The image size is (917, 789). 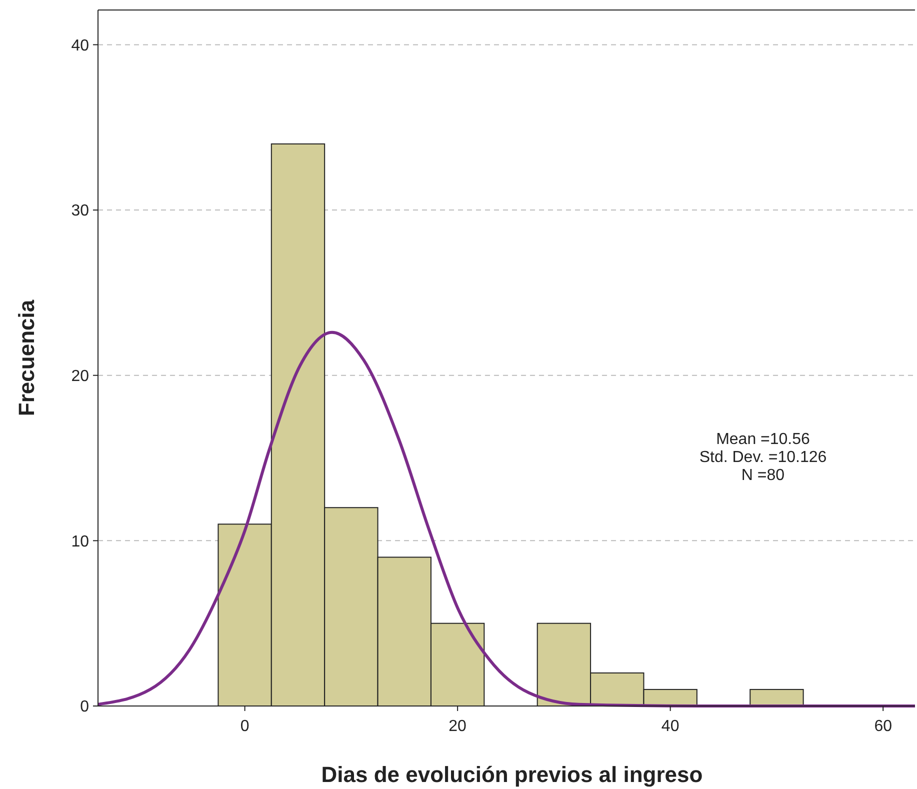 I want to click on y-tick-label: 30, so click(x=80, y=211).